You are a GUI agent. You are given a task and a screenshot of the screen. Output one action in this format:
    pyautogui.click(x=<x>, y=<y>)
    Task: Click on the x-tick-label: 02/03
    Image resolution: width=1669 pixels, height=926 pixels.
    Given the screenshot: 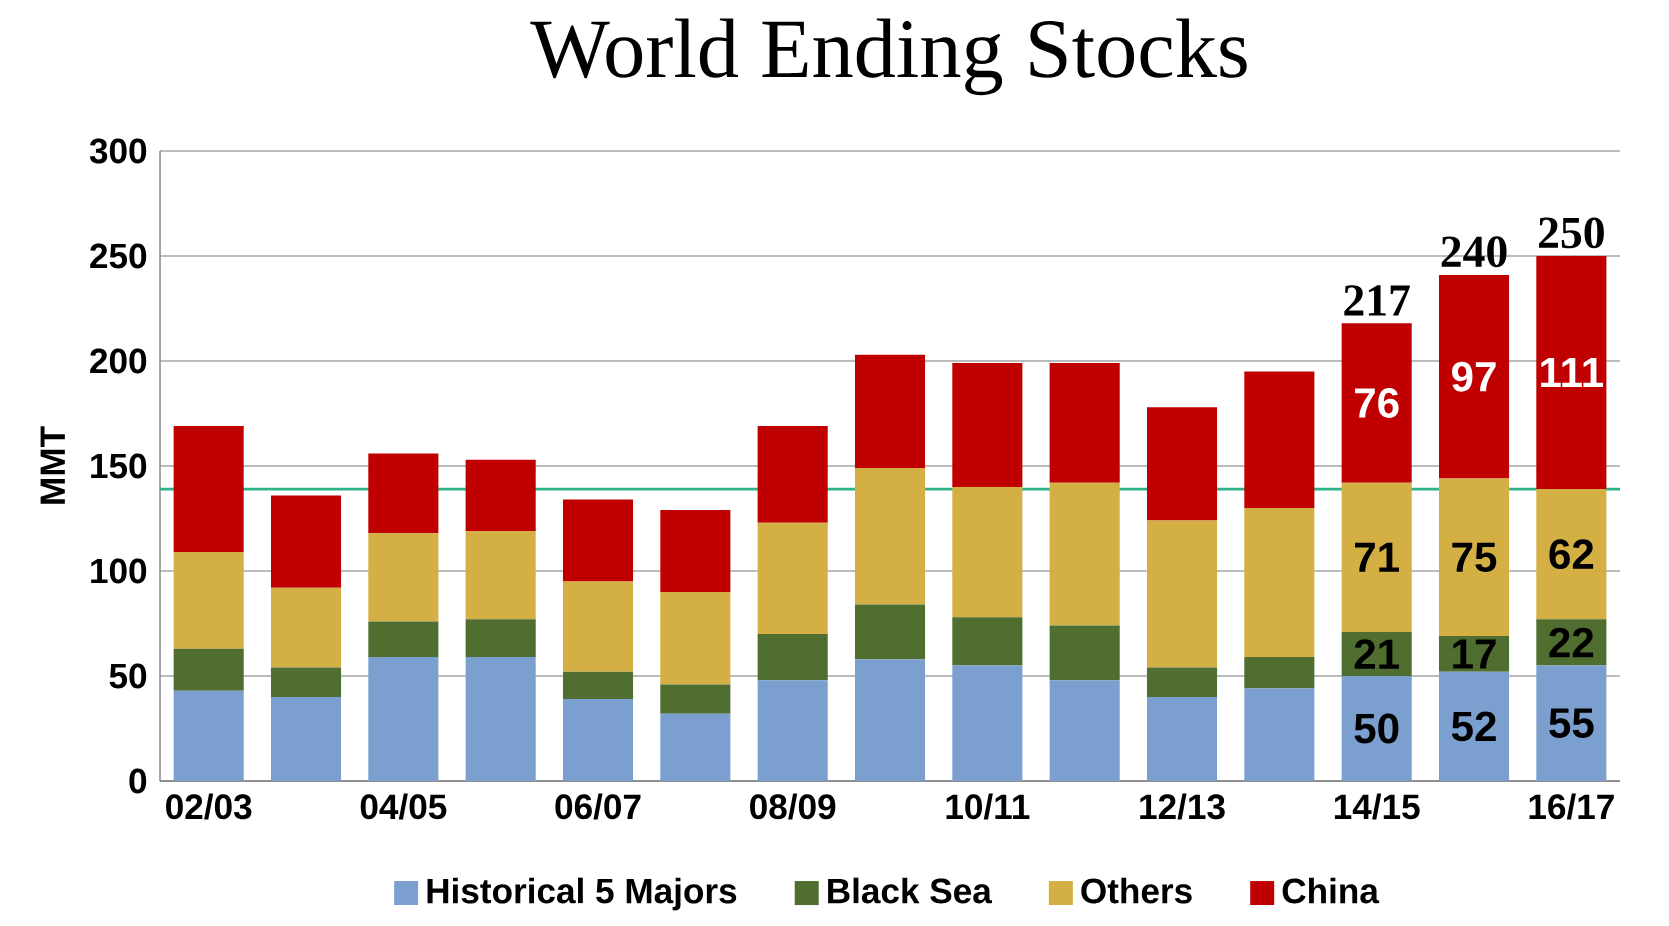 What is the action you would take?
    pyautogui.click(x=209, y=806)
    